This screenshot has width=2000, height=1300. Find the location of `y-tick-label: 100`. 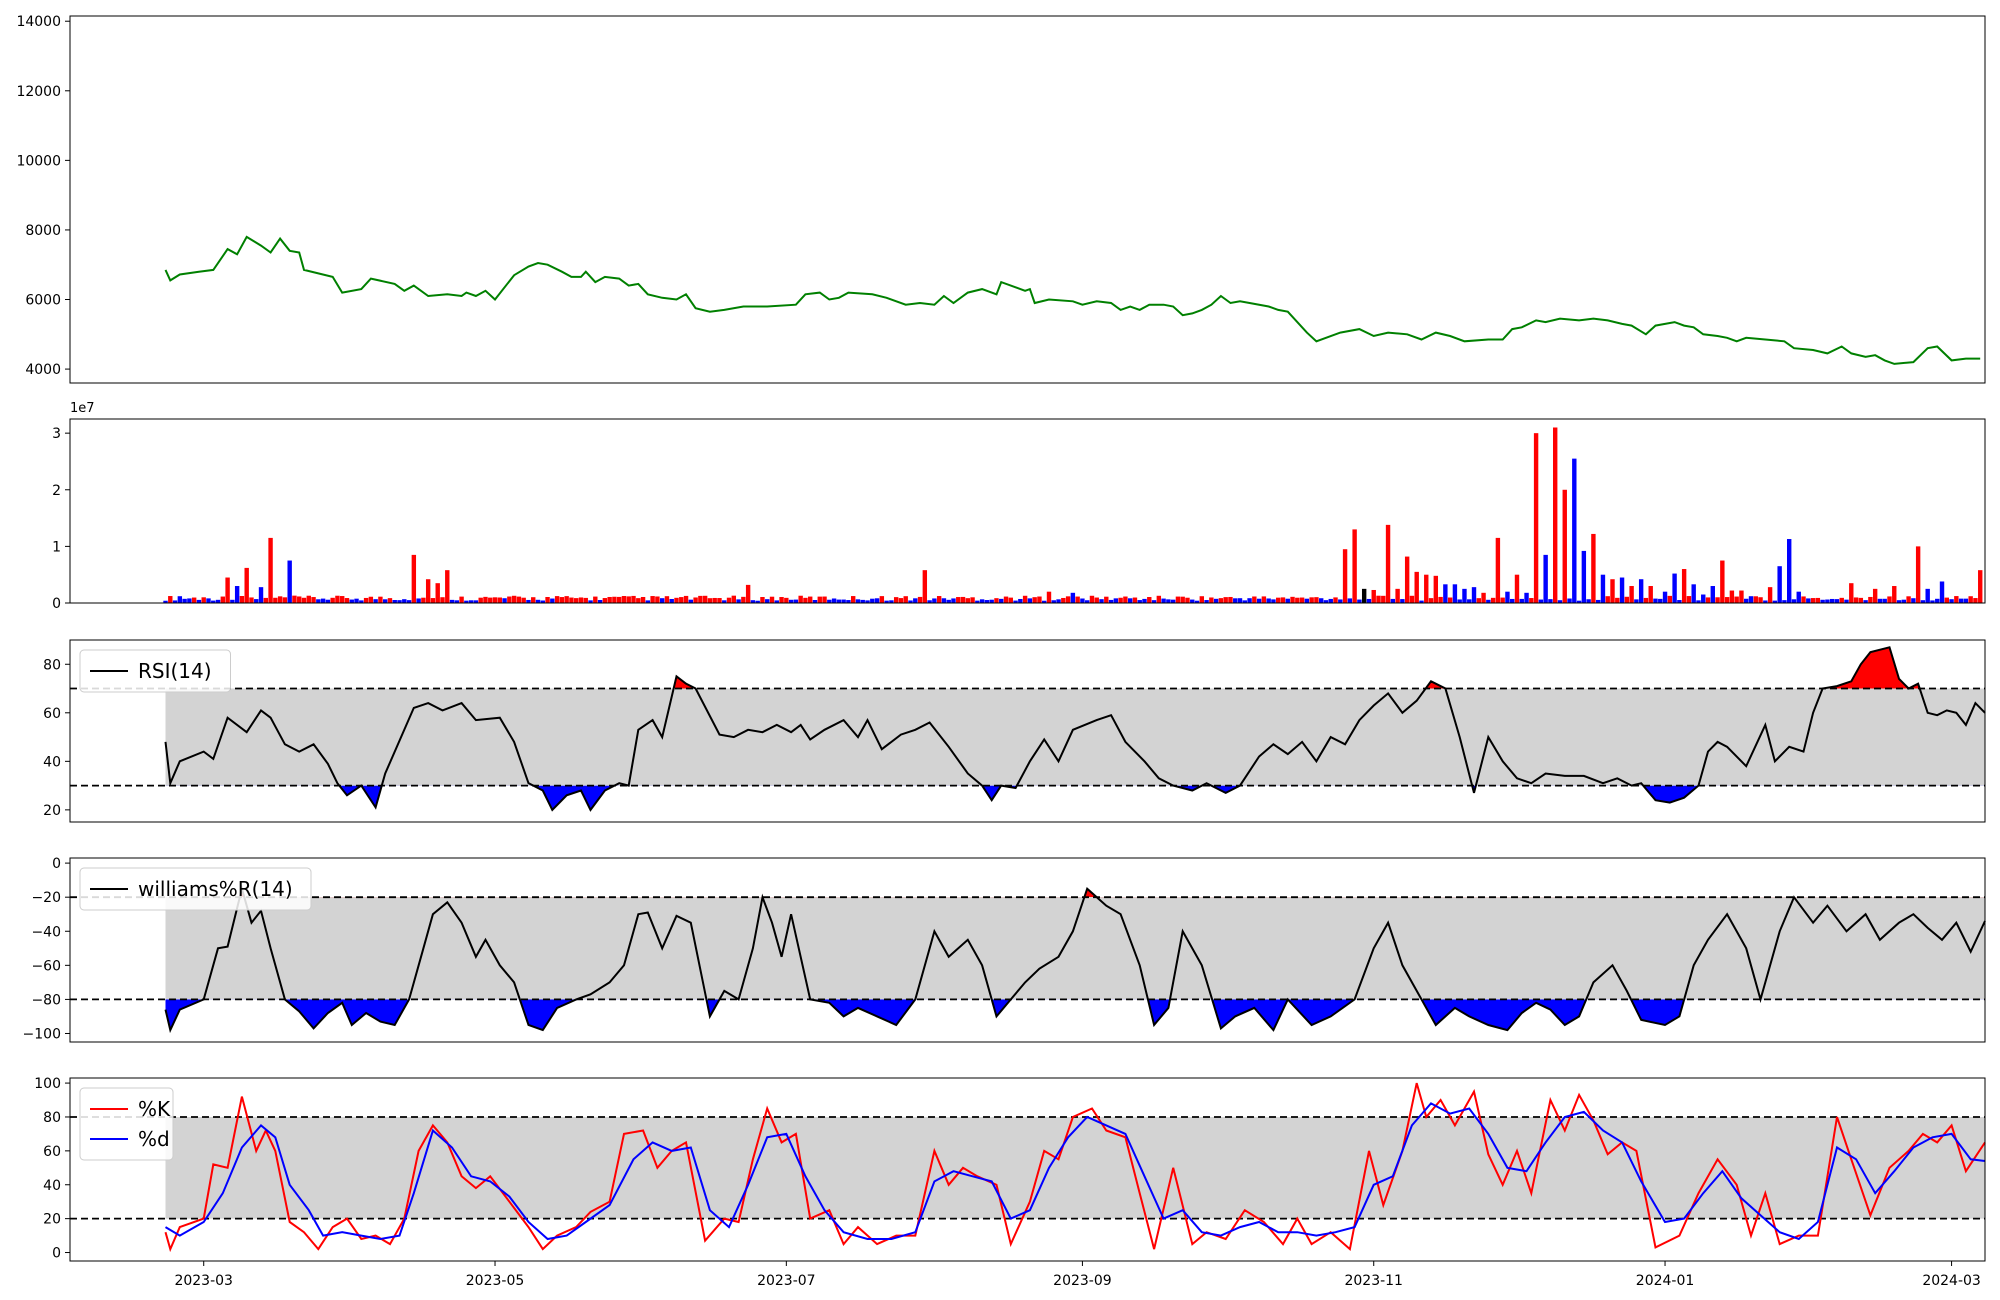

y-tick-label: 100 is located at coordinates (47, 1084).